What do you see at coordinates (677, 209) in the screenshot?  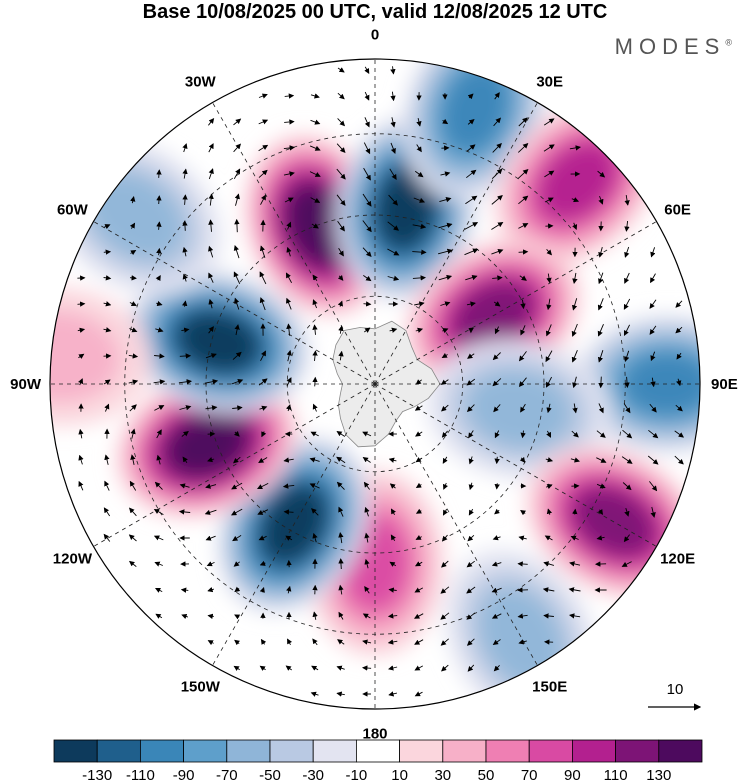 I see `meridian-label: 60E` at bounding box center [677, 209].